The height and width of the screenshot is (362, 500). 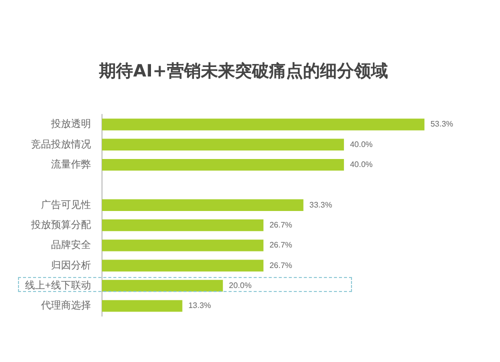 What do you see at coordinates (70, 164) in the screenshot?
I see `y-tick-label: 流量作弊` at bounding box center [70, 164].